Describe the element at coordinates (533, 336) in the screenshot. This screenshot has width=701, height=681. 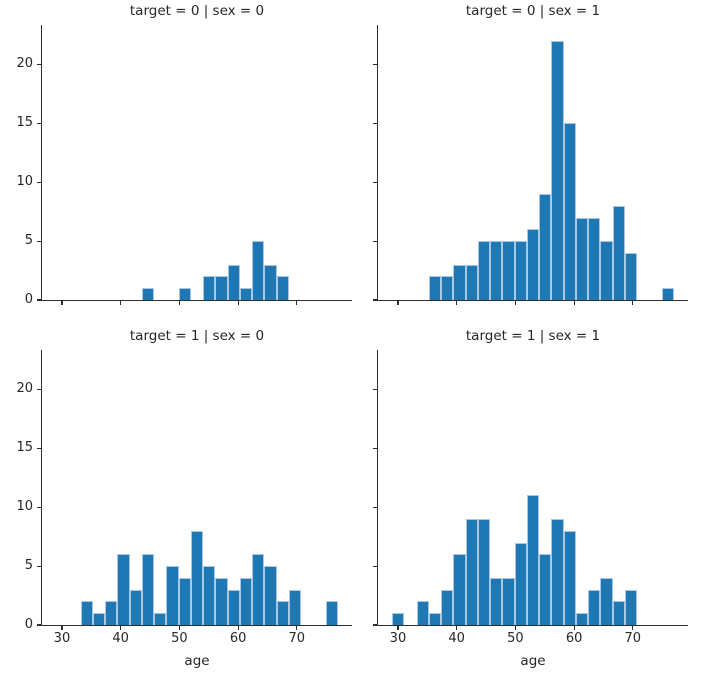
I see `facet-title: target = 1 | sex = 1` at that location.